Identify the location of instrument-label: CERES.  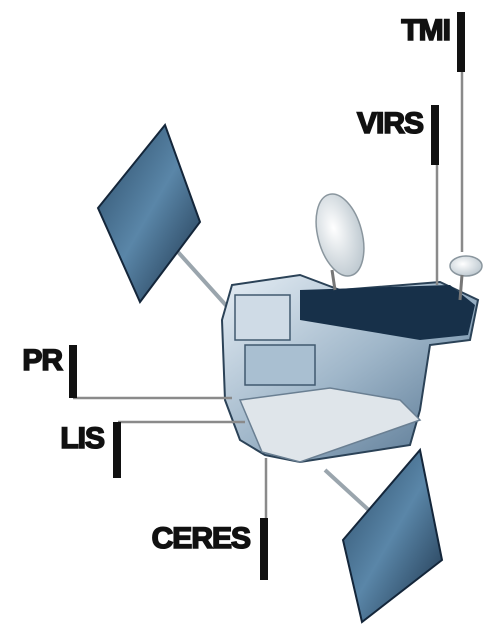
(201, 538).